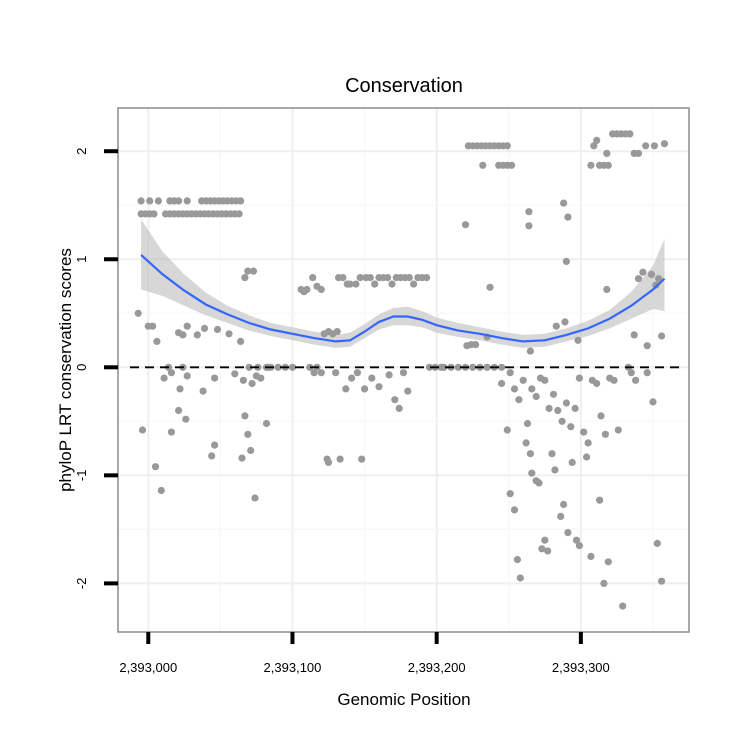 Image resolution: width=750 pixels, height=750 pixels. What do you see at coordinates (437, 667) in the screenshot?
I see `x-tick-label: 2,393,200` at bounding box center [437, 667].